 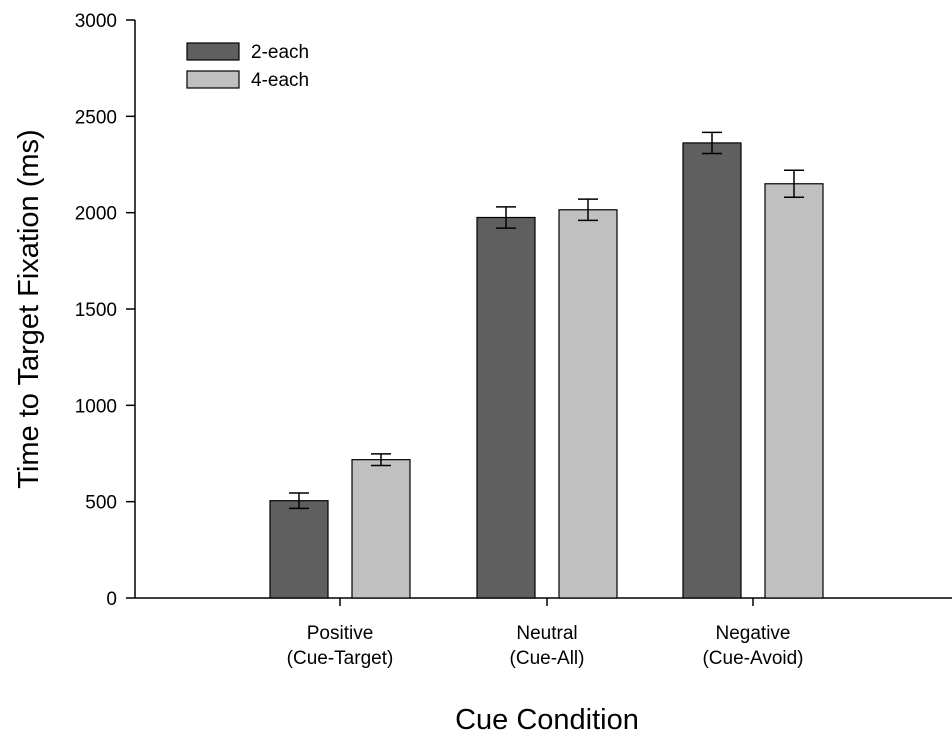 I want to click on legend: 2-each 4-each, so click(x=247, y=66).